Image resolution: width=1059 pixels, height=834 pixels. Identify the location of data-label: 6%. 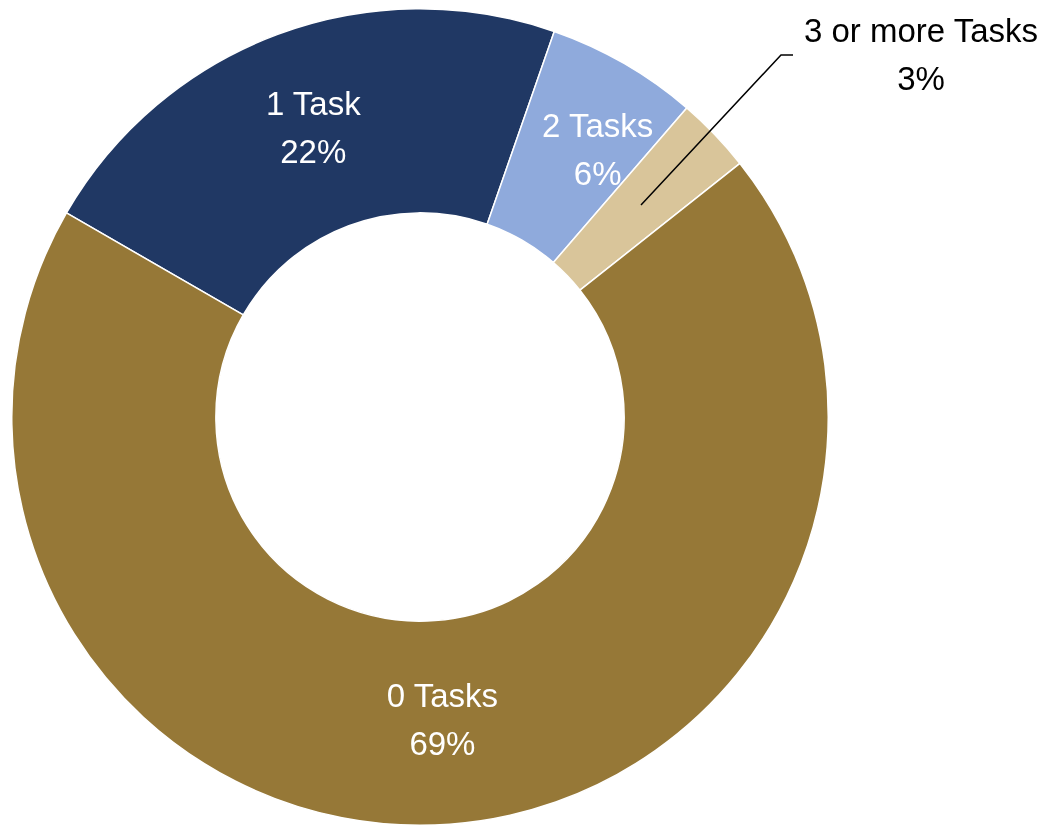
(597, 173).